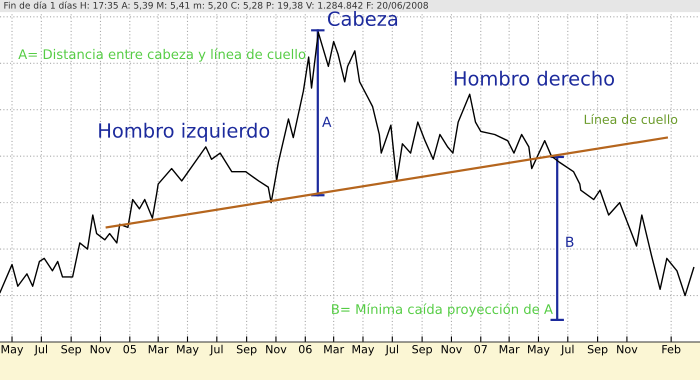  Describe the element at coordinates (631, 119) in the screenshot. I see `series-label: Línea de cuello` at that location.